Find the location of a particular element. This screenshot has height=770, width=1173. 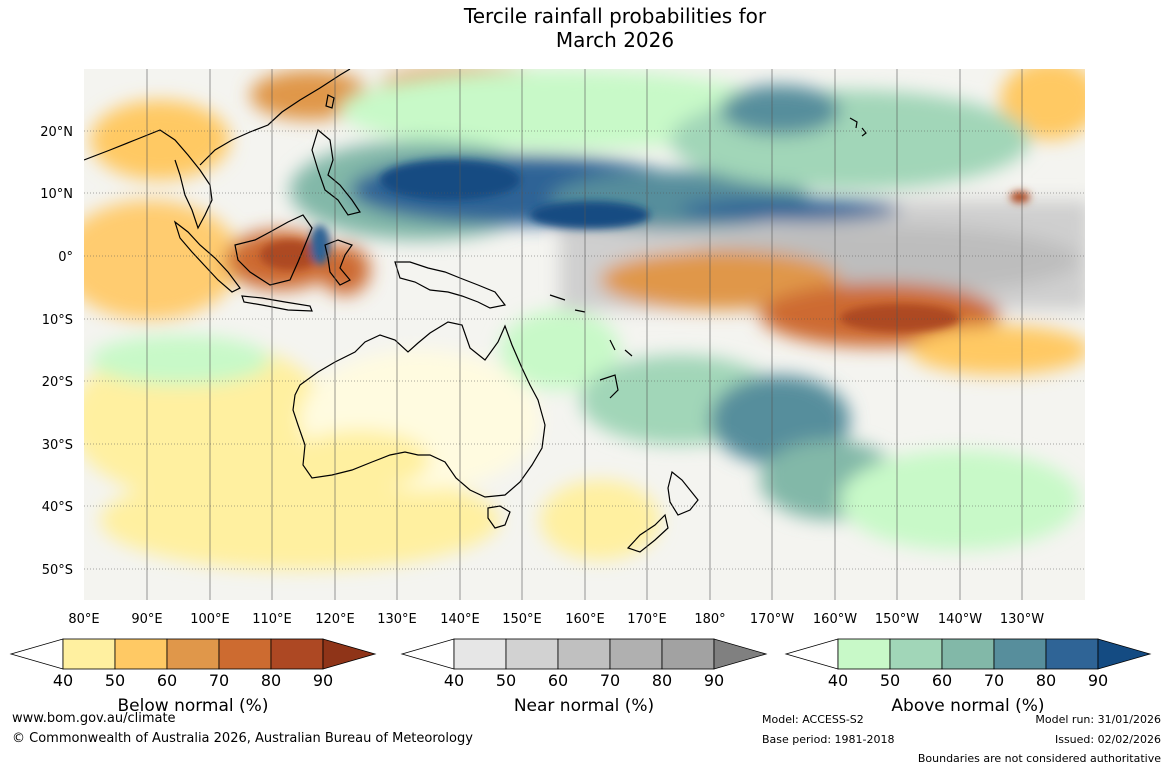

above-normal-colorbar: 40 50 60 70 80 90 is located at coordinates (968, 664).